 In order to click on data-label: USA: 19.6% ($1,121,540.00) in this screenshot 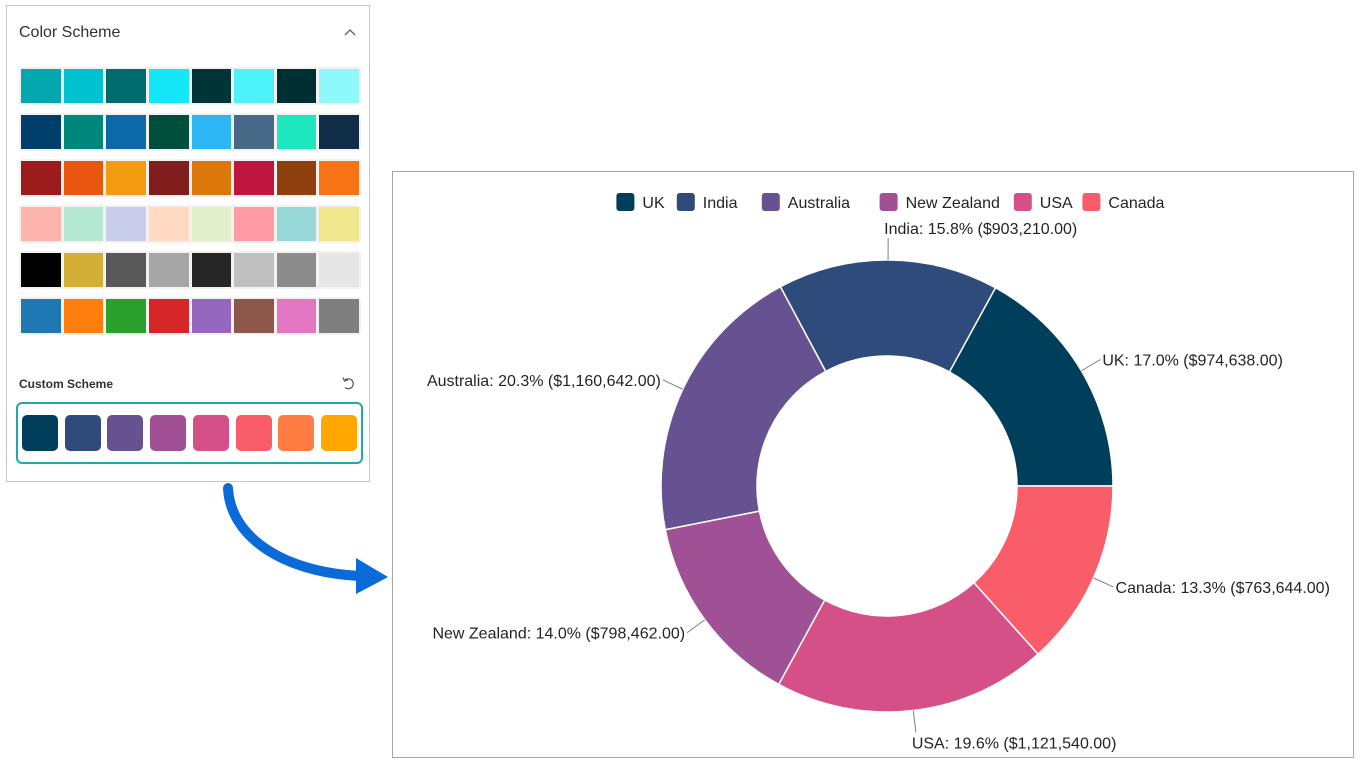, I will do `click(1014, 743)`.